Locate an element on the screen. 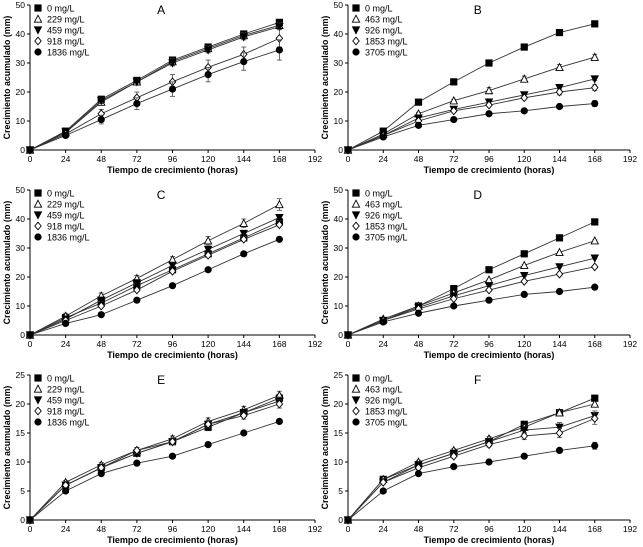 This screenshot has width=643, height=547. panel-letter: C is located at coordinates (161, 195).